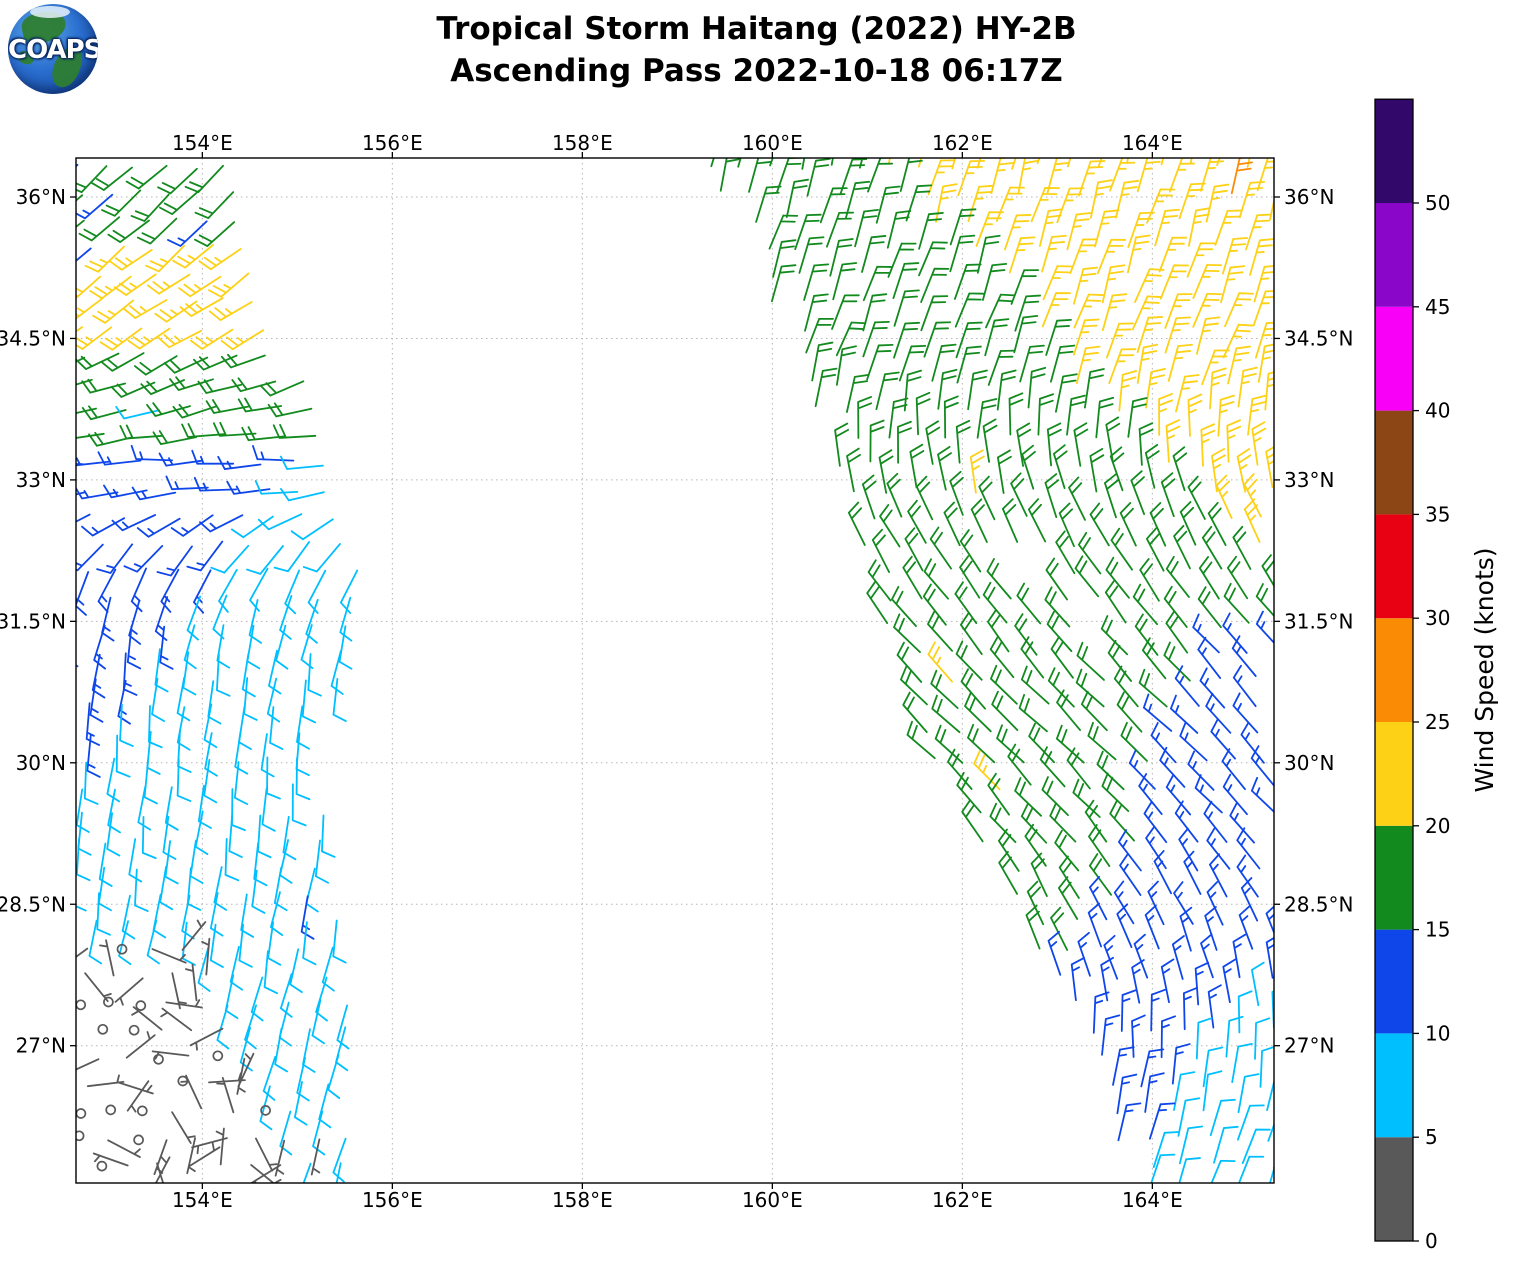 The image size is (1513, 1264). What do you see at coordinates (1319, 338) in the screenshot?
I see `y-axis-tick-label-right: 34.5°N` at bounding box center [1319, 338].